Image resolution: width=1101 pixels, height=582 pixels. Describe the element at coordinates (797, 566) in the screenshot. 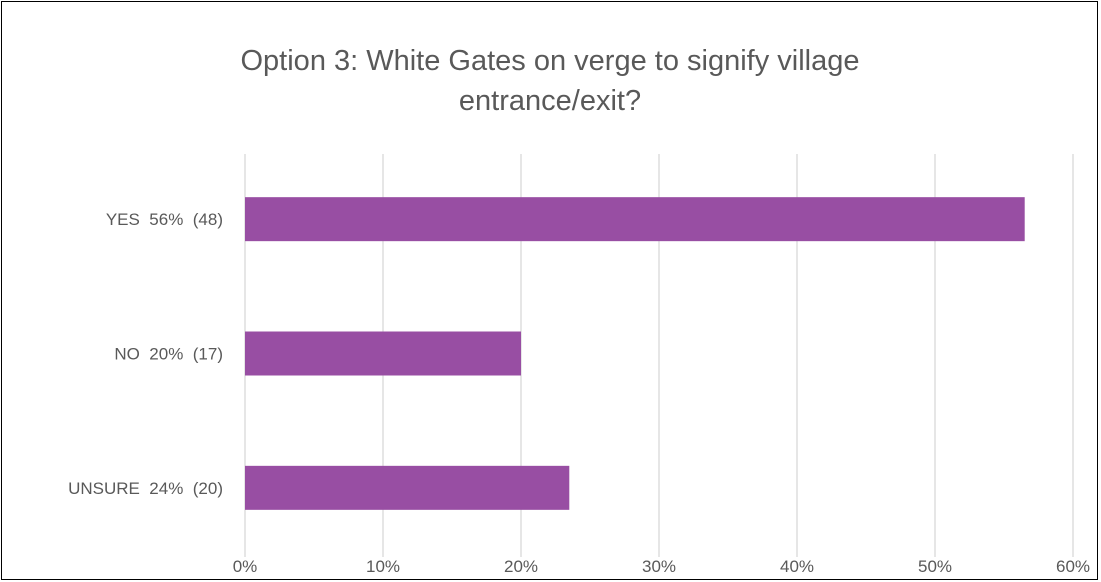

I see `x-tick-label: 40%` at that location.